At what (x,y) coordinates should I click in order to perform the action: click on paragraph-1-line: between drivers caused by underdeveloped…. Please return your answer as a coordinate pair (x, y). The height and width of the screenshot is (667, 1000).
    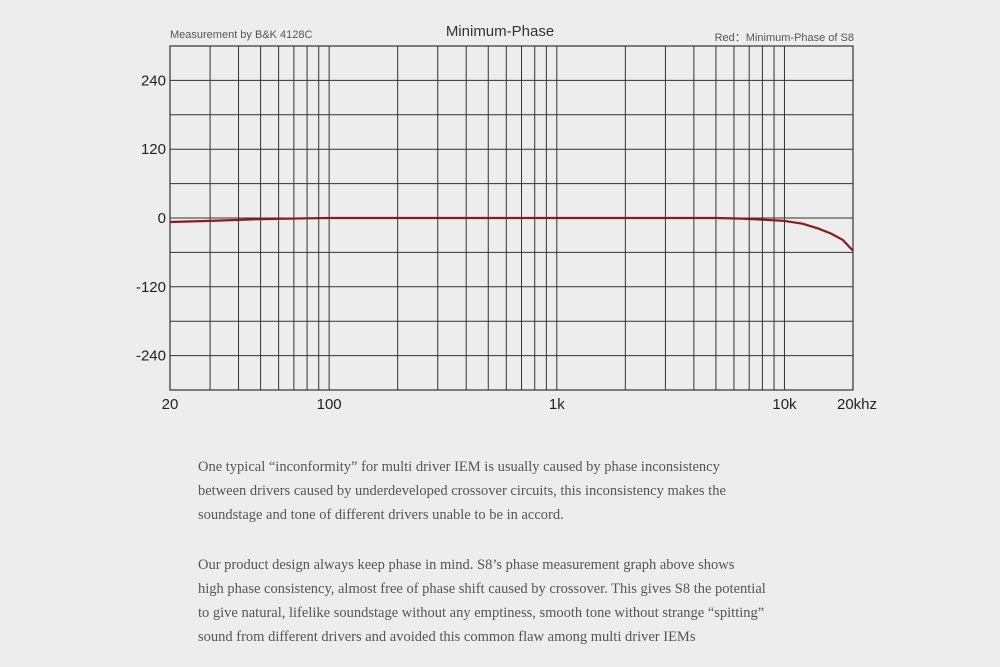
    Looking at the image, I should click on (462, 491).